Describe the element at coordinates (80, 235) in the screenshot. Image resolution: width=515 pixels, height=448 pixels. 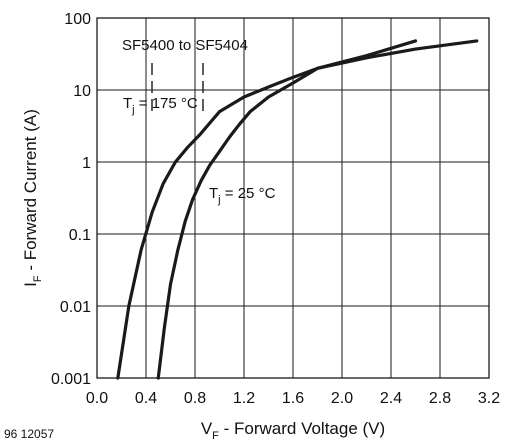
I see `y-tick-label: 0.1` at that location.